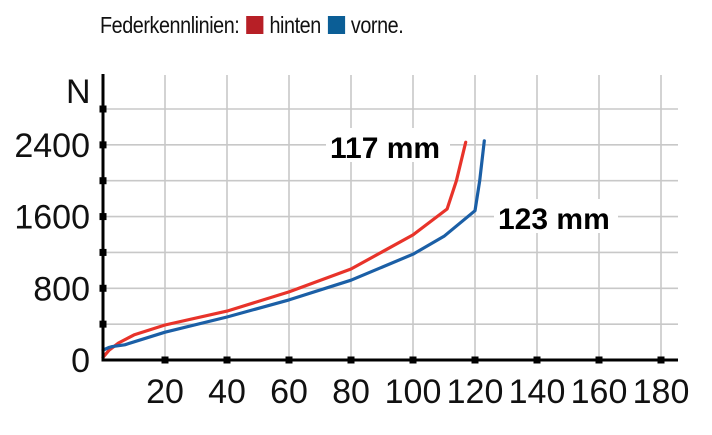 This screenshot has height=435, width=712. I want to click on x-tick-label: 160, so click(599, 392).